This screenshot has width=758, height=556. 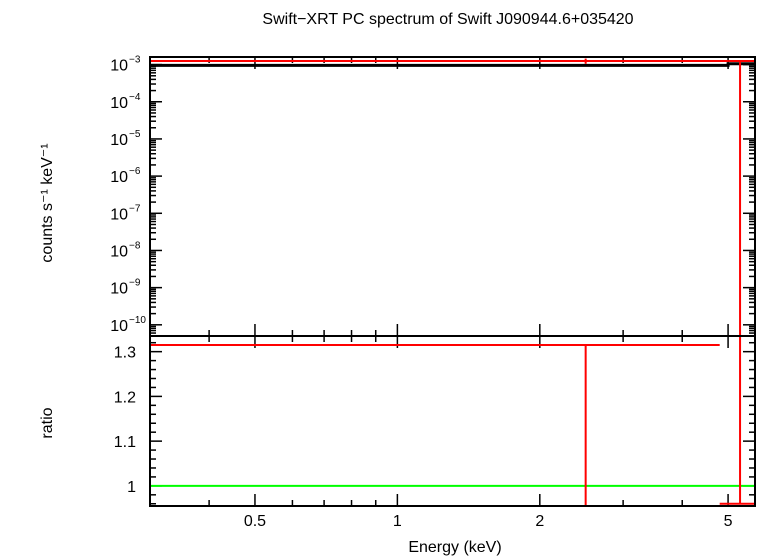 What do you see at coordinates (47, 422) in the screenshot?
I see `bottom-panel-ylabel: ratio` at bounding box center [47, 422].